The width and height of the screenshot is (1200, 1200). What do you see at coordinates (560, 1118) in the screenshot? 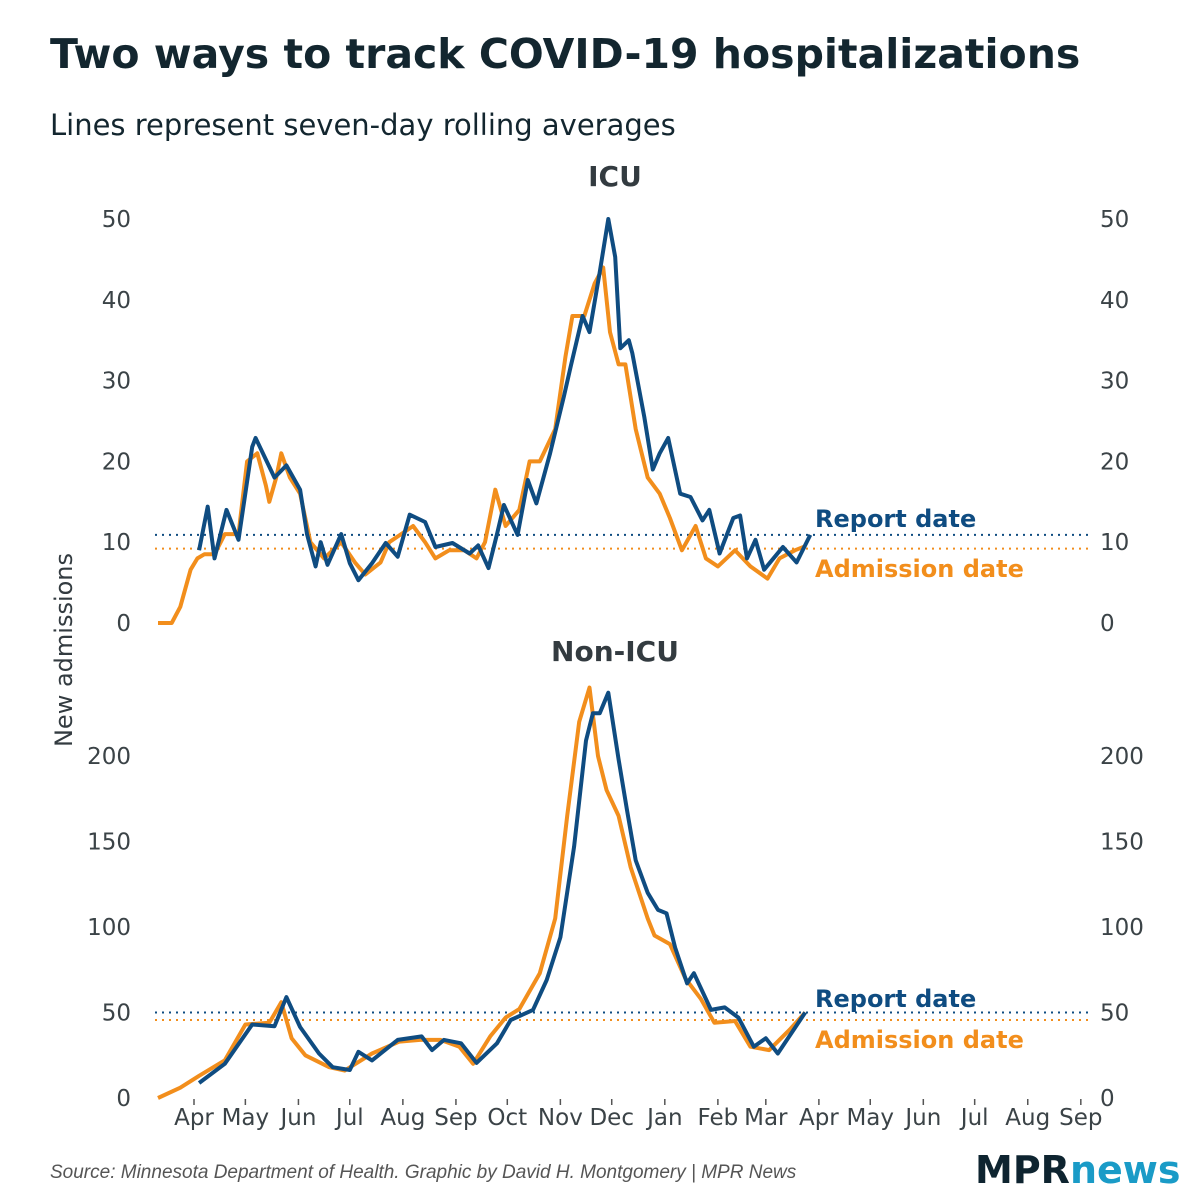
I see `x-tick-label: Nov` at bounding box center [560, 1118].